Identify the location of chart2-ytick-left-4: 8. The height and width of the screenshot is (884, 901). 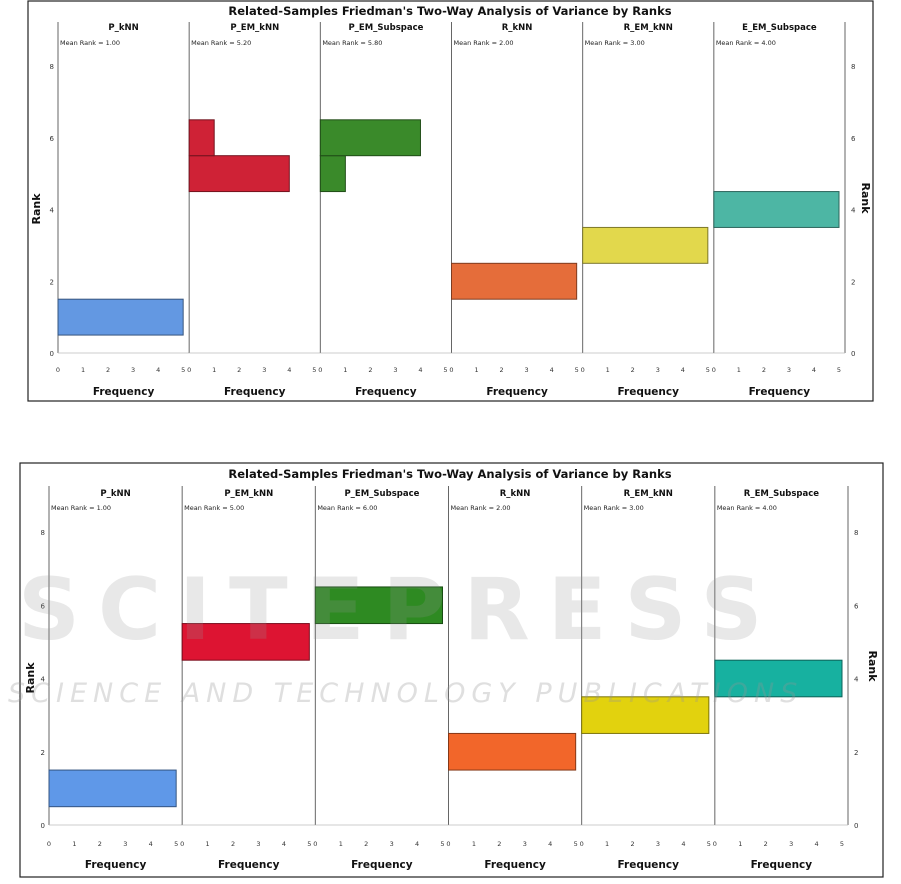
(43, 533).